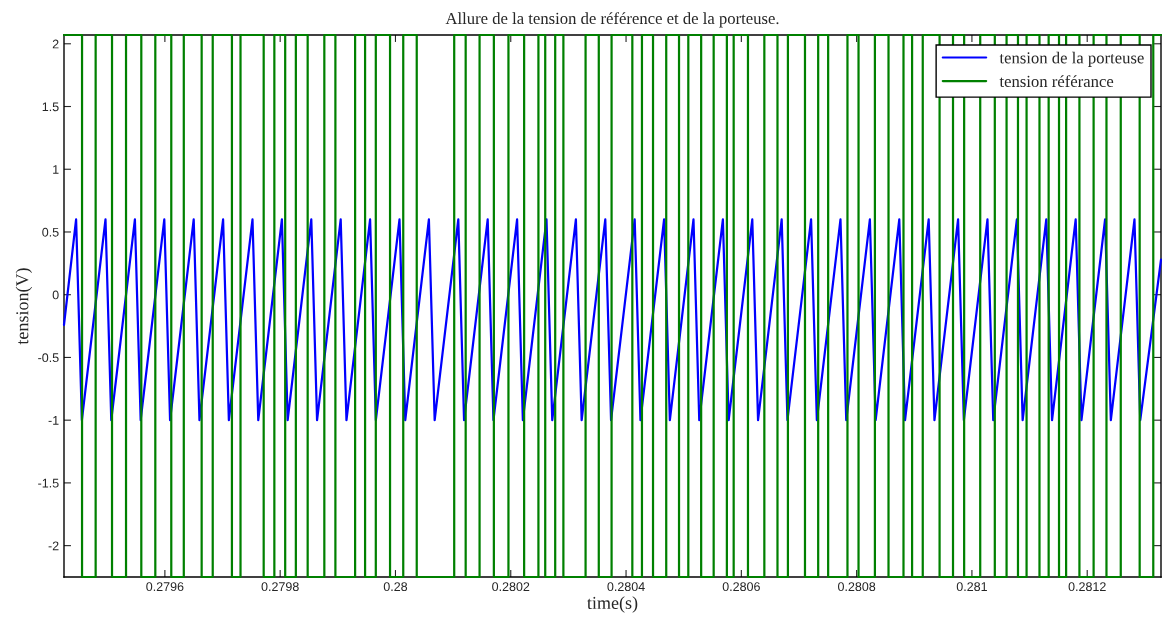 Image resolution: width=1162 pixels, height=626 pixels. What do you see at coordinates (741, 587) in the screenshot?
I see `x-tick-label: 0.2806` at bounding box center [741, 587].